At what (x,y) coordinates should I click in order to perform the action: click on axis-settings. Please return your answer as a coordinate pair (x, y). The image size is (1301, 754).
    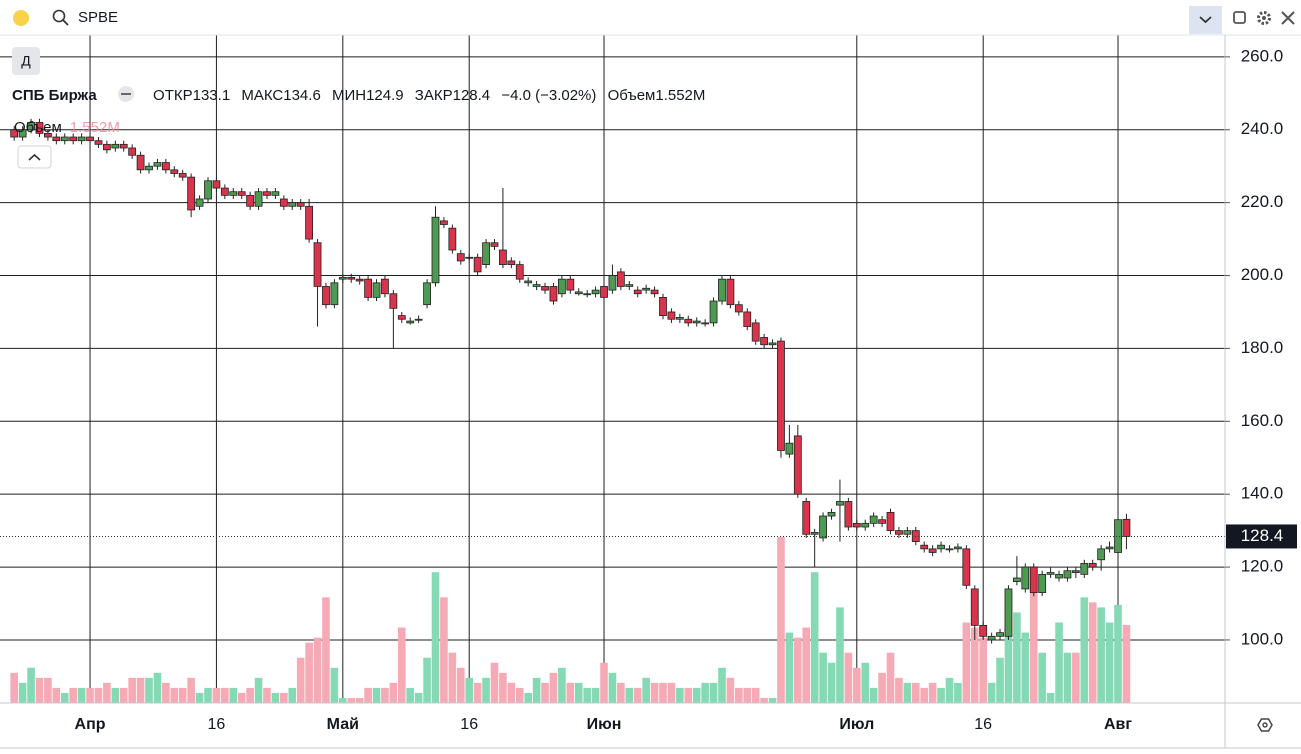
    Looking at the image, I should click on (1265, 725).